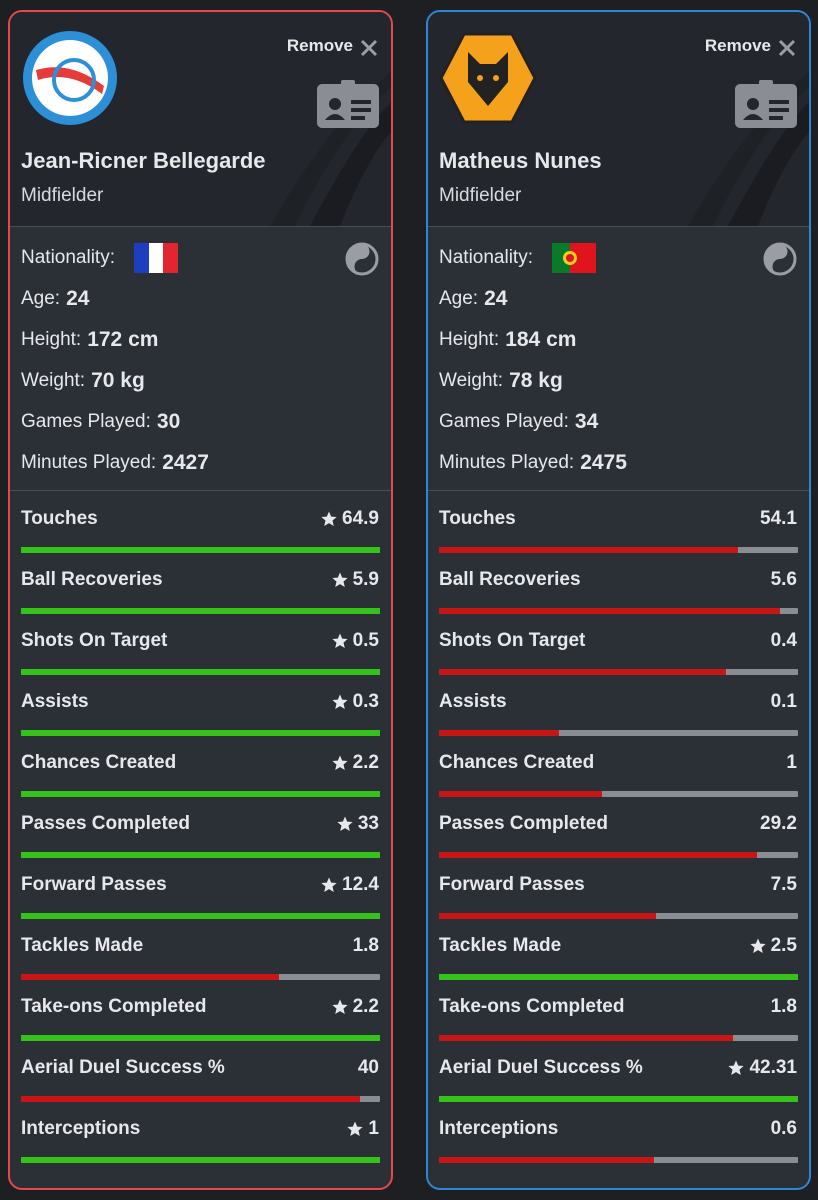 This screenshot has height=1200, width=818. Describe the element at coordinates (368, 1067) in the screenshot. I see `stat-value: 40` at that location.